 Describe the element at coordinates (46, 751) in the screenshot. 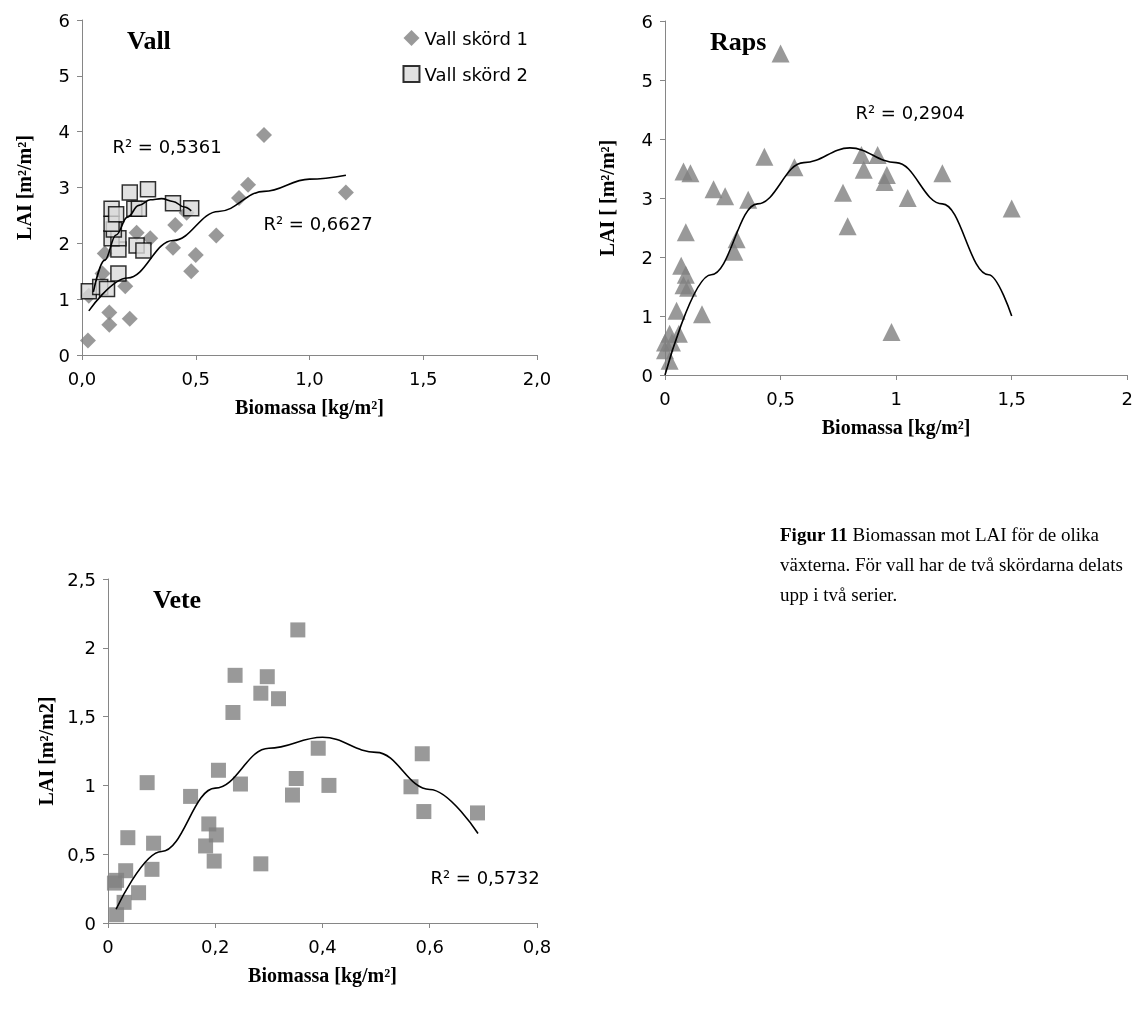

I see `y-axis-title: LAI [m²/m2]` at that location.